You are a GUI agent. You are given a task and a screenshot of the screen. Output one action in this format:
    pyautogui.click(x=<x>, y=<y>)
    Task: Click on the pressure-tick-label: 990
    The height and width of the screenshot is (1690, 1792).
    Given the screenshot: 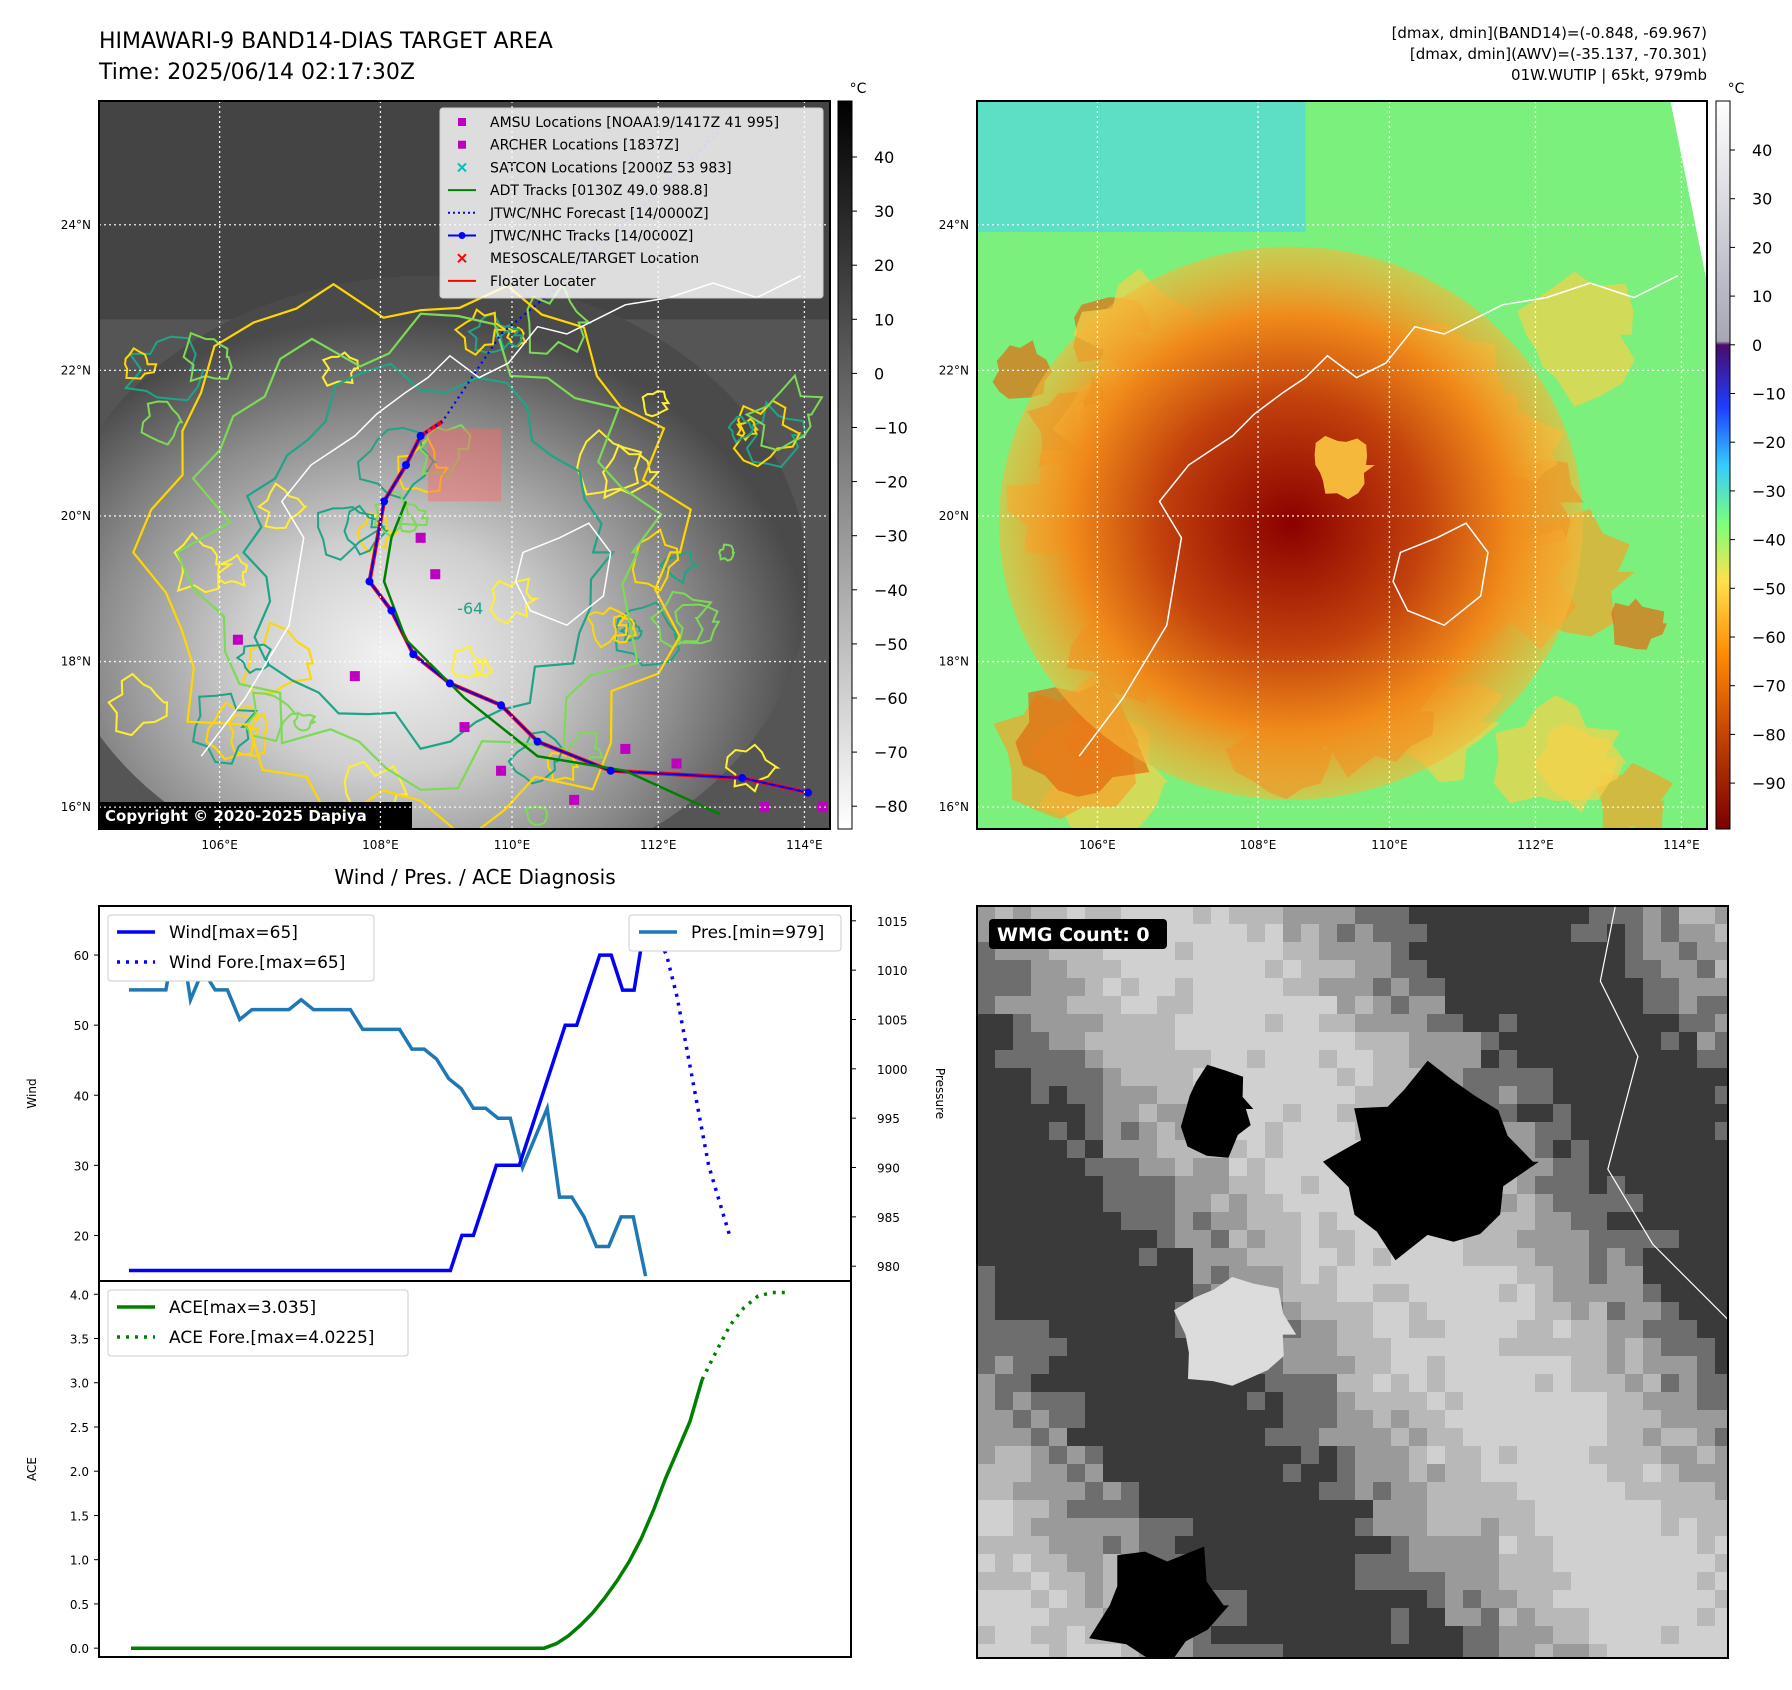 What is the action you would take?
    pyautogui.click(x=888, y=1169)
    